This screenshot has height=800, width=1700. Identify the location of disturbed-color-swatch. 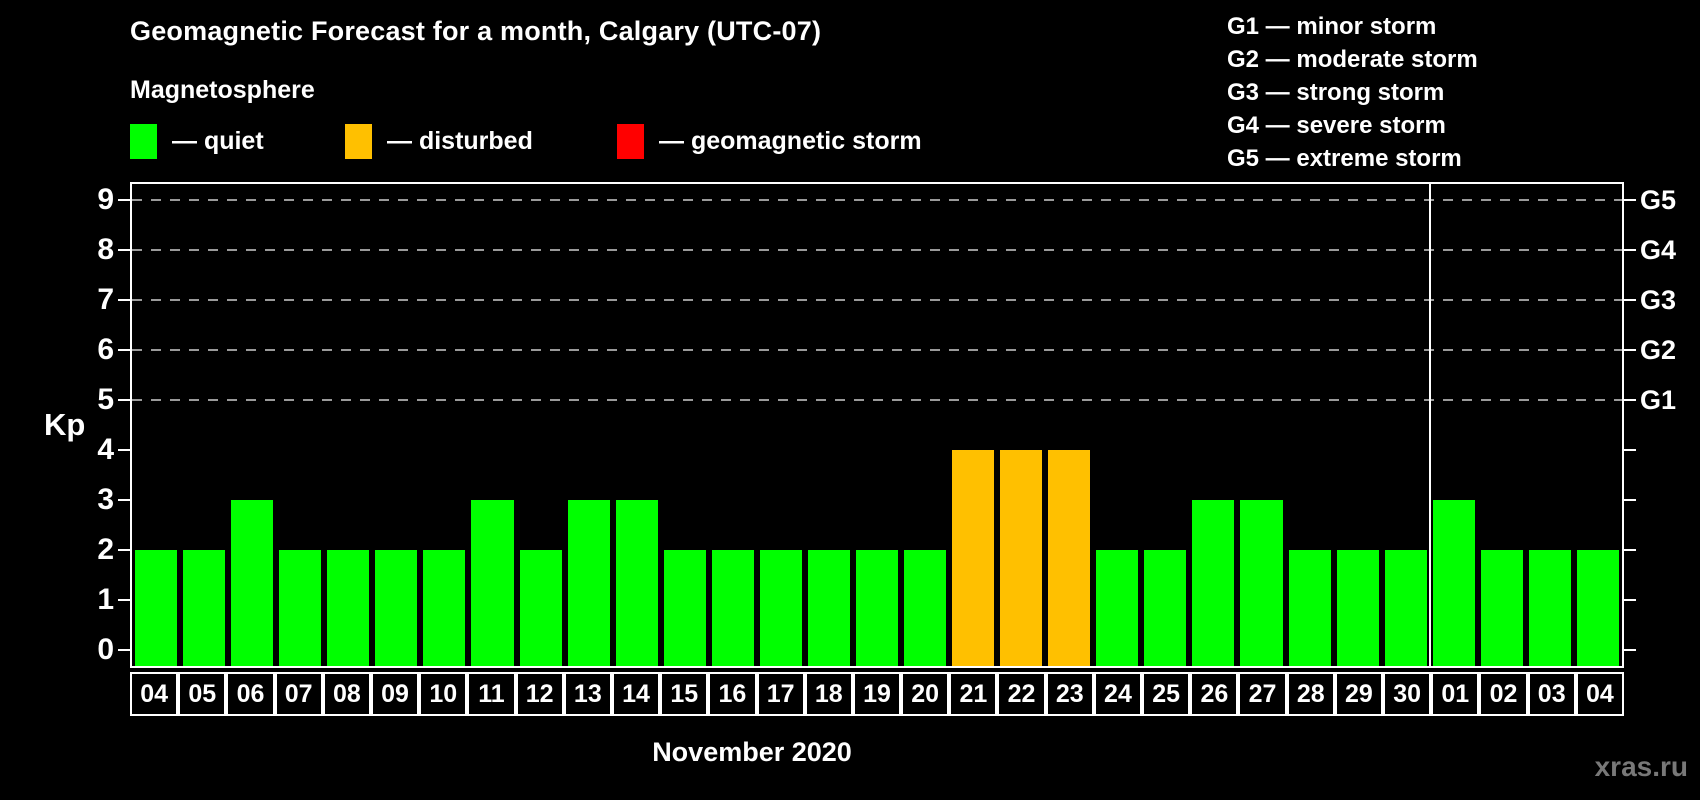
(358, 141).